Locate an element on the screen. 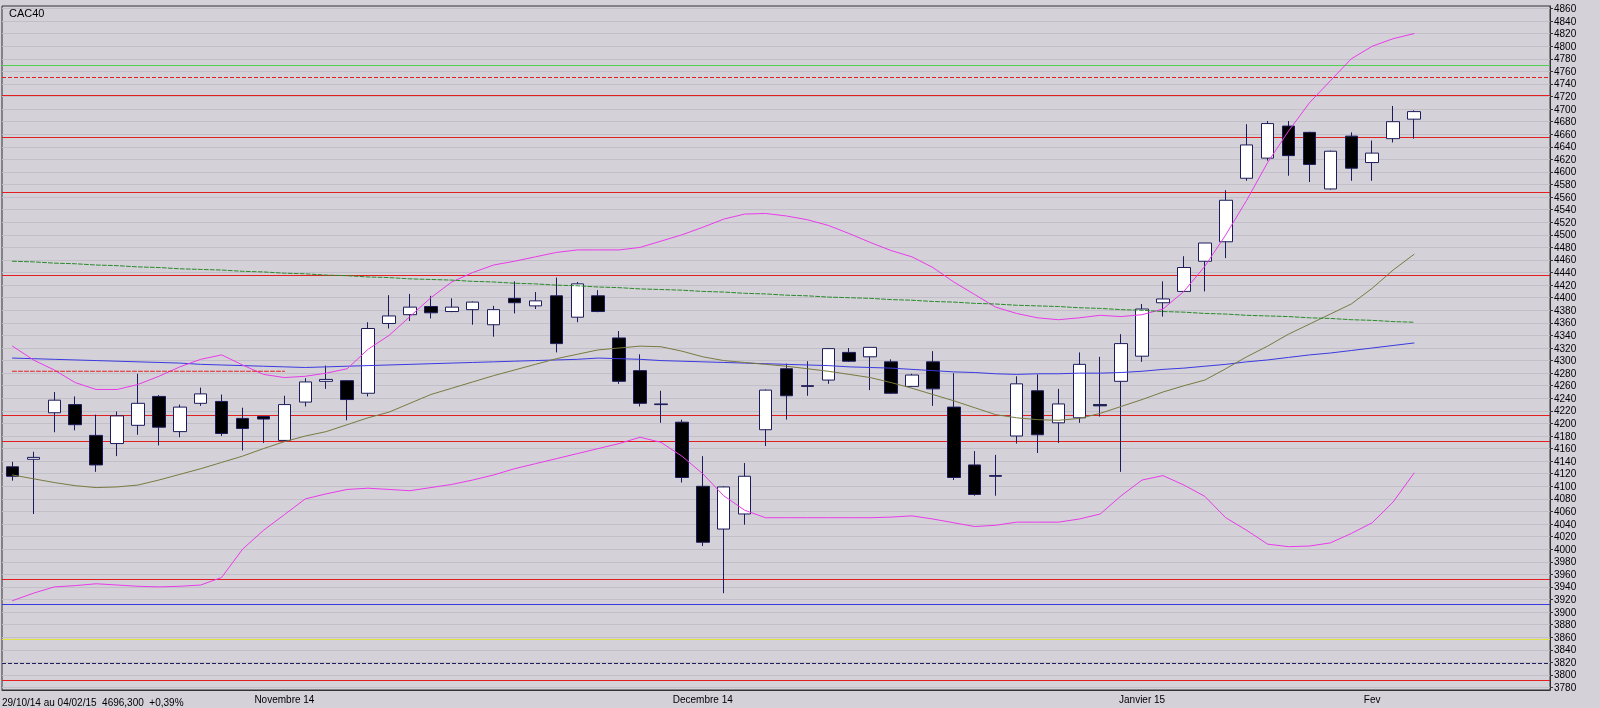 This screenshot has width=1600, height=708. y-tick-label: 3940 is located at coordinates (1565, 587).